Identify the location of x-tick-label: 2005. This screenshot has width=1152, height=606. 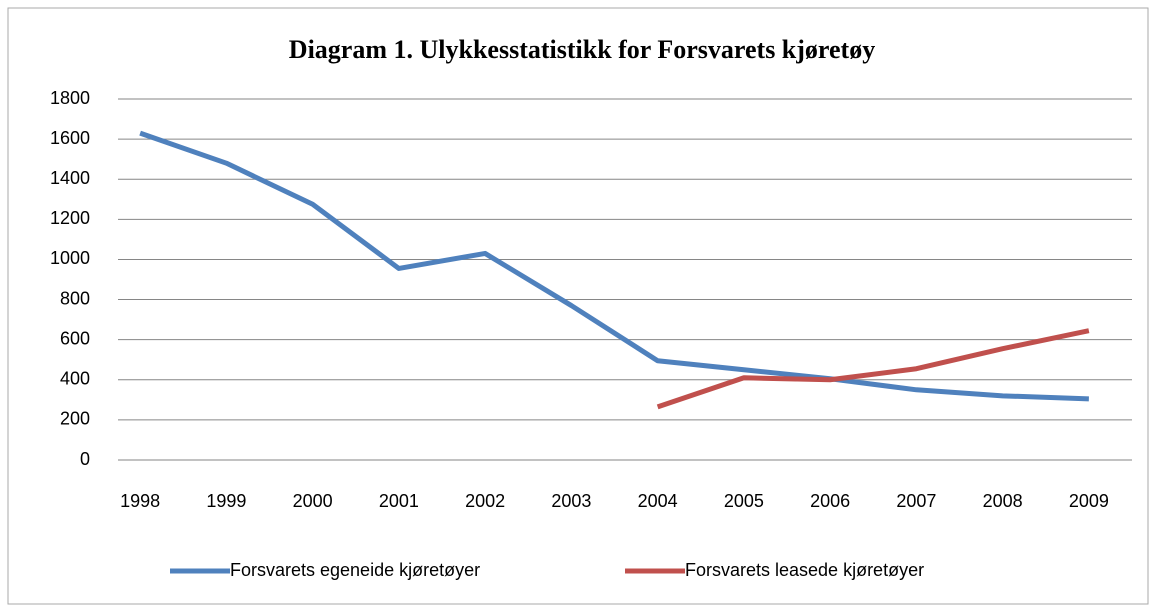
(744, 501).